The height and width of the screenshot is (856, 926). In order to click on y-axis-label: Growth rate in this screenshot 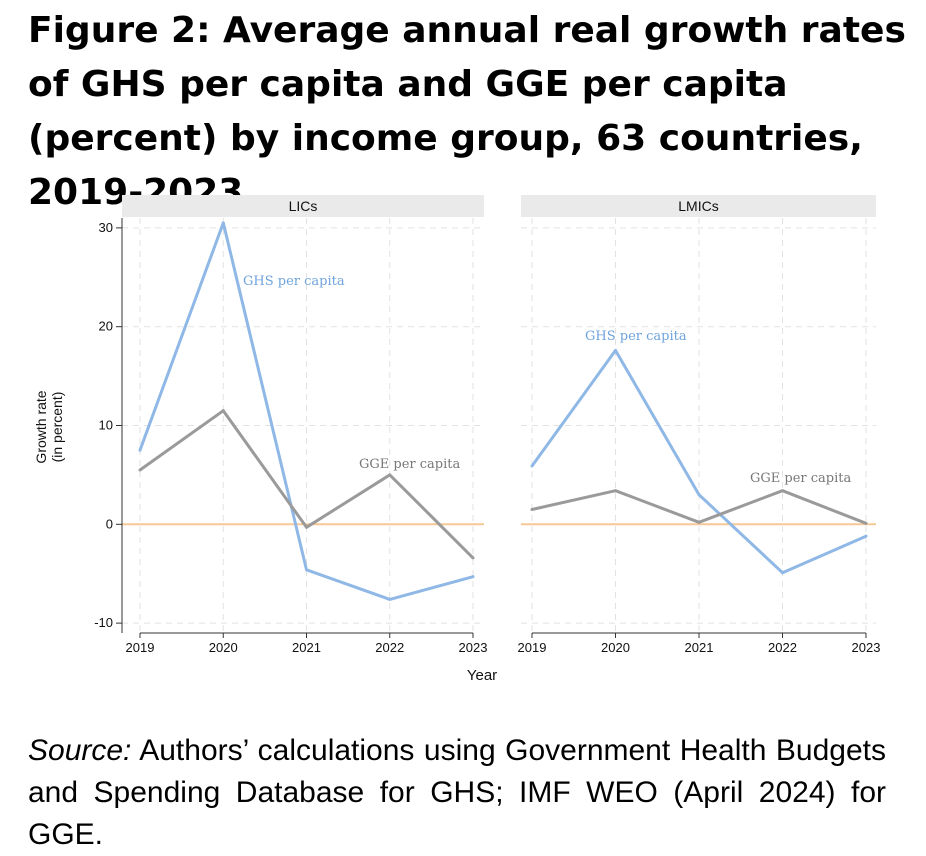, I will do `click(41, 426)`.